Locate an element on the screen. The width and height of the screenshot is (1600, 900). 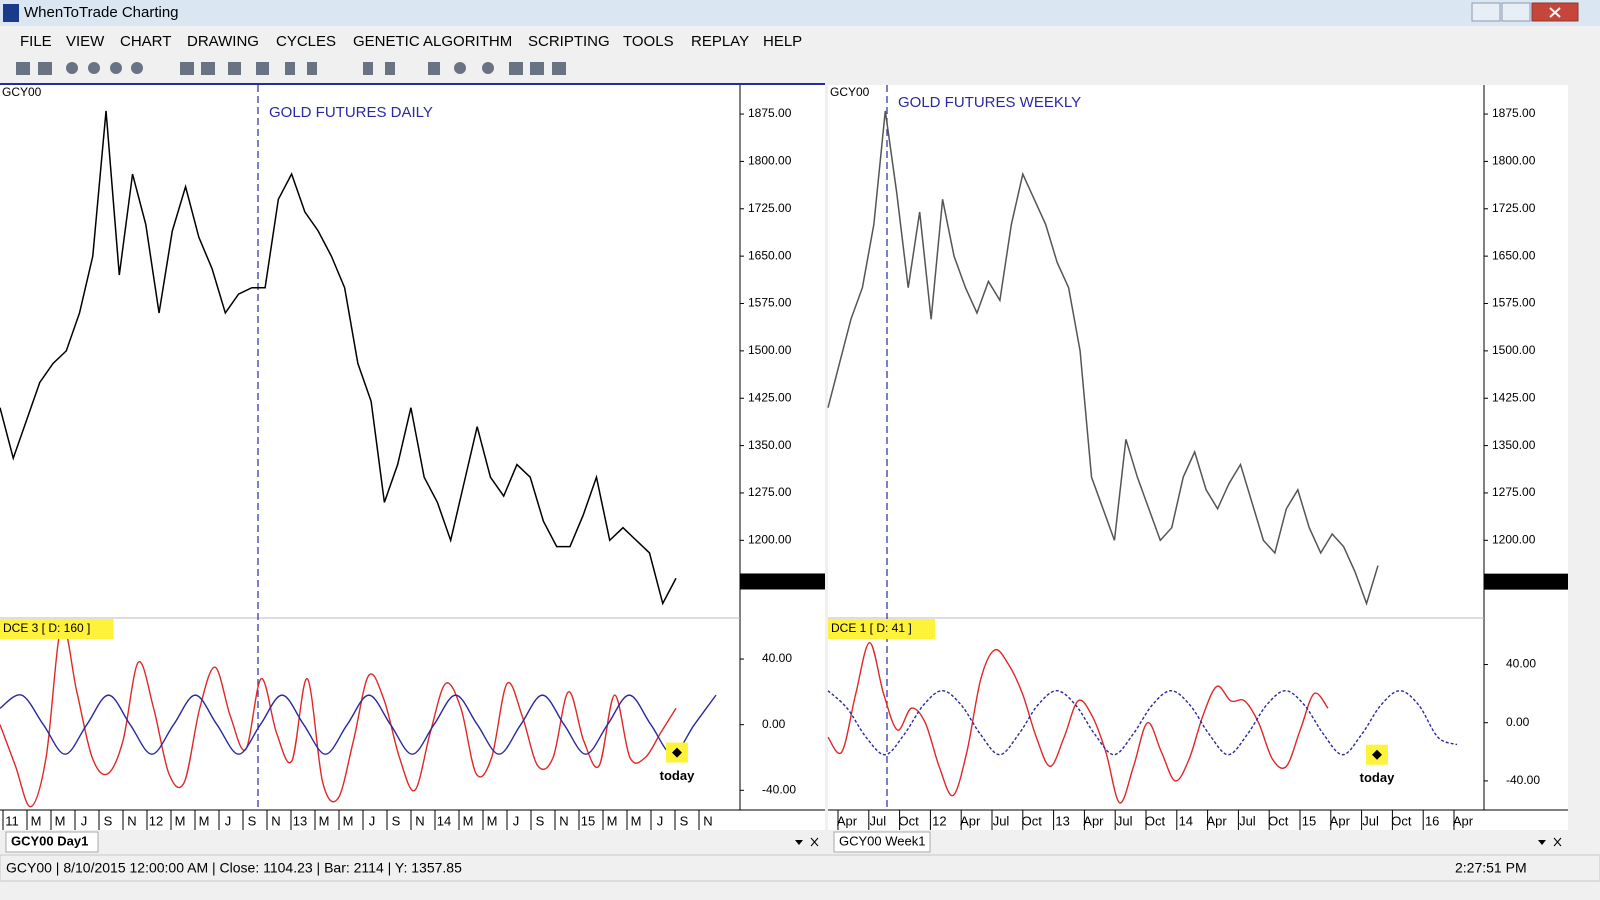
tab-label: GCY00 Day1 is located at coordinates (49, 840).